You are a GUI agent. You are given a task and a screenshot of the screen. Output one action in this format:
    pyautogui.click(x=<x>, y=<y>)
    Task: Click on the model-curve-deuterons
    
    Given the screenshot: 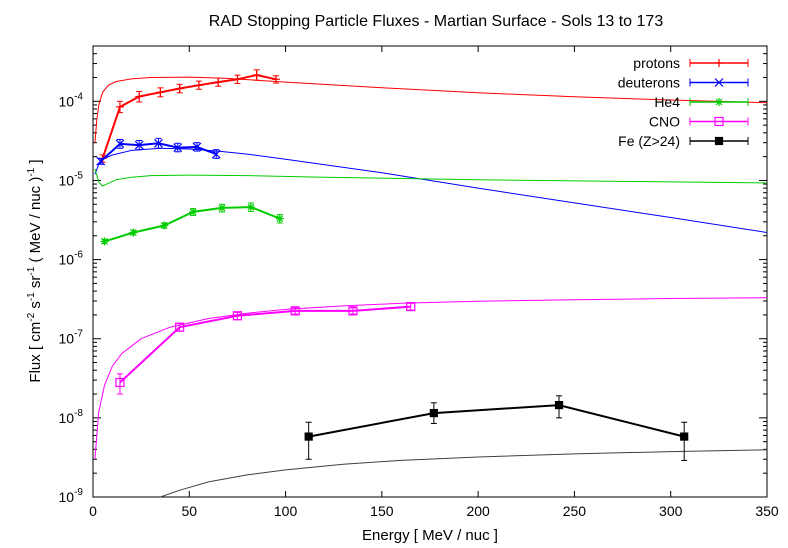 What is the action you would take?
    pyautogui.click(x=431, y=190)
    